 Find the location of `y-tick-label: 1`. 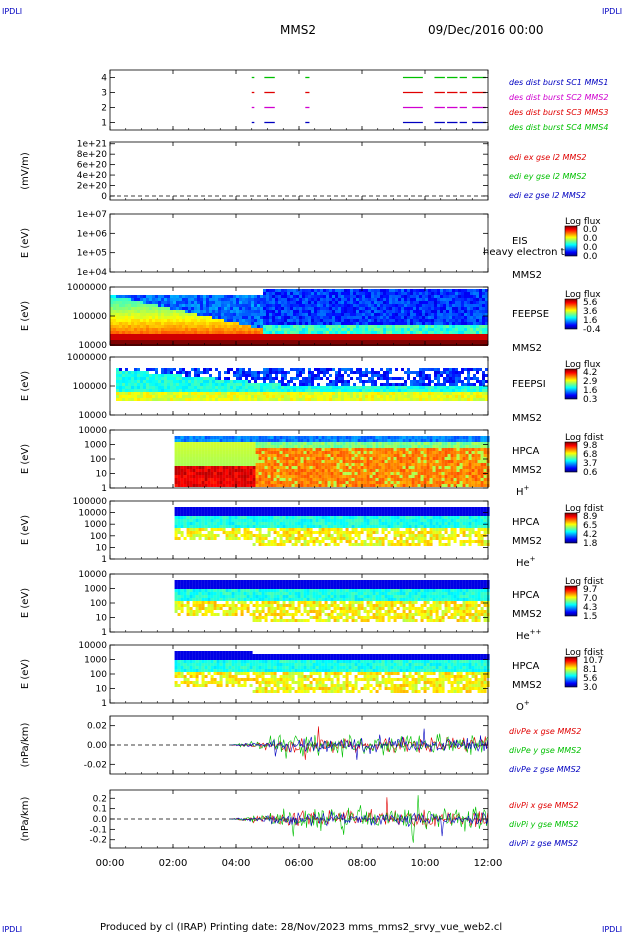

y-tick-label: 1 is located at coordinates (104, 124).